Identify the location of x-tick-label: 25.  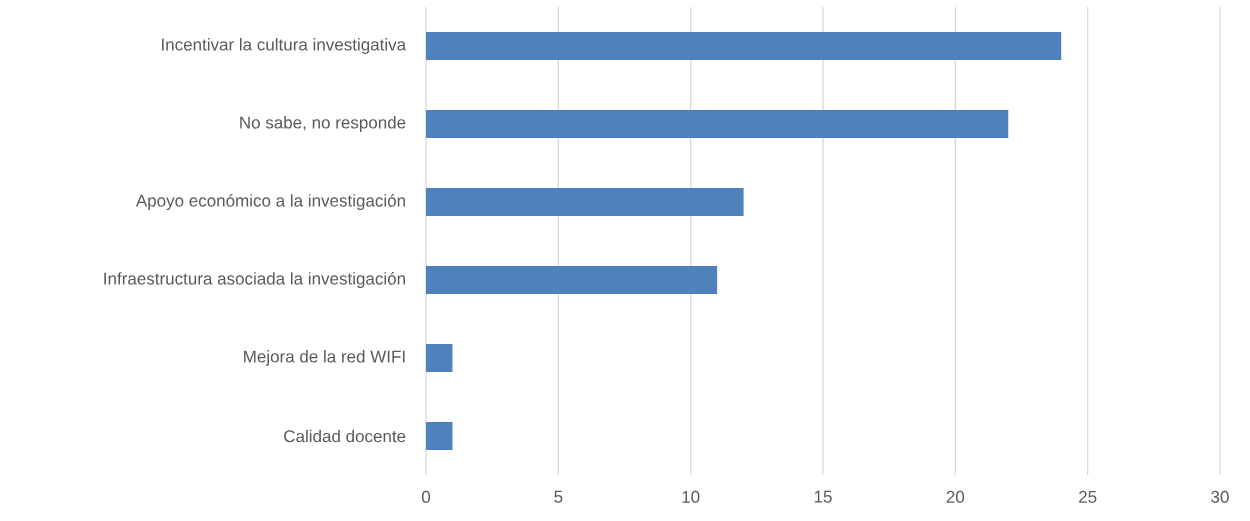
(1088, 496).